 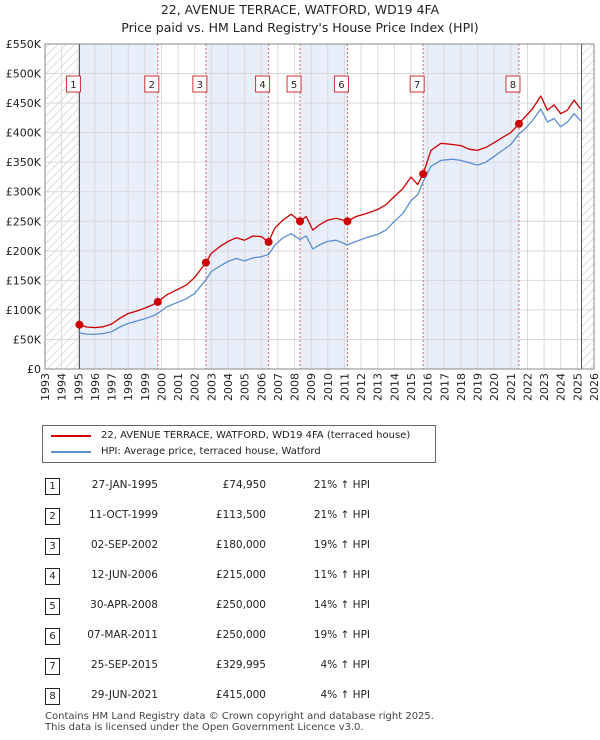 I want to click on x-tick-label: 1993, so click(x=45, y=387).